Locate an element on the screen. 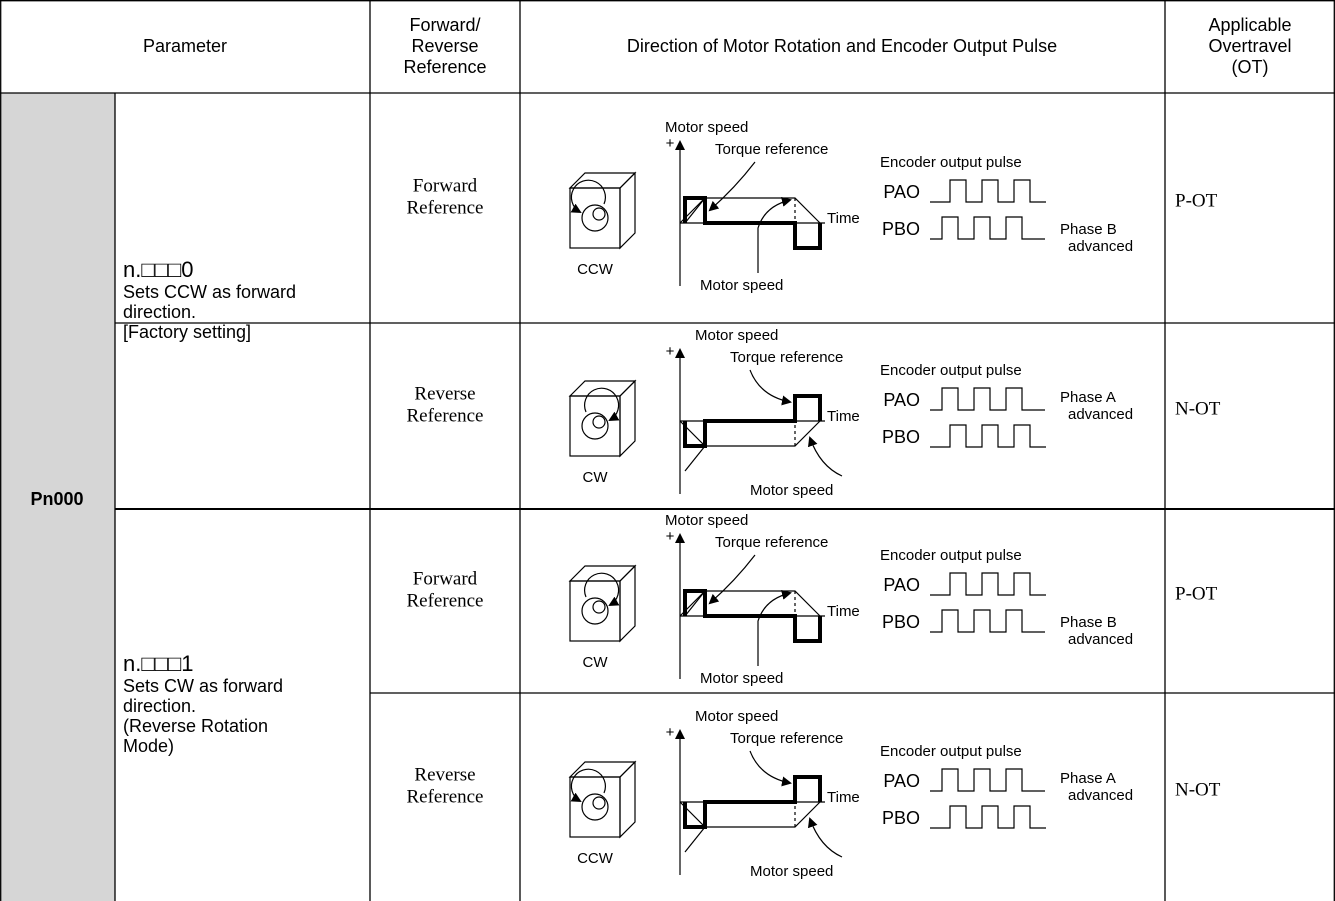 This screenshot has width=1335, height=901. header-cell: Overtravel is located at coordinates (1249, 46).